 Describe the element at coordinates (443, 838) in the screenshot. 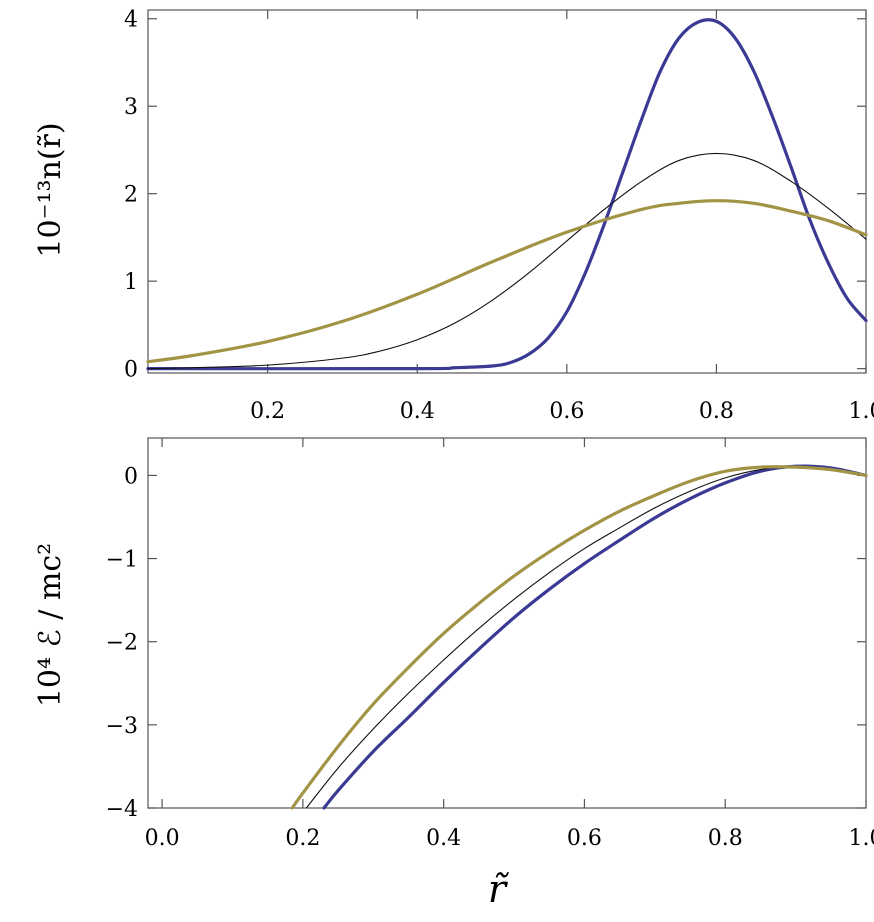

I see `bottom-x-tick-label: 0.4` at that location.